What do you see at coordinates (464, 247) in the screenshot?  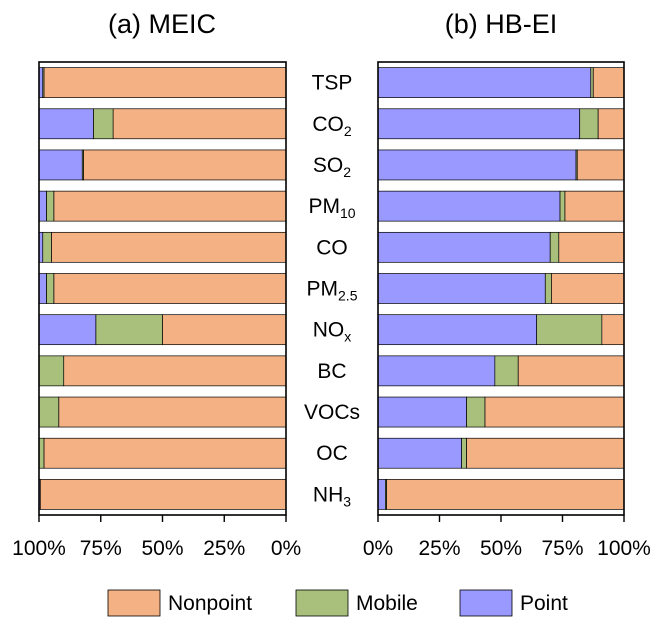 I see `bar-hb-ei-co-point` at bounding box center [464, 247].